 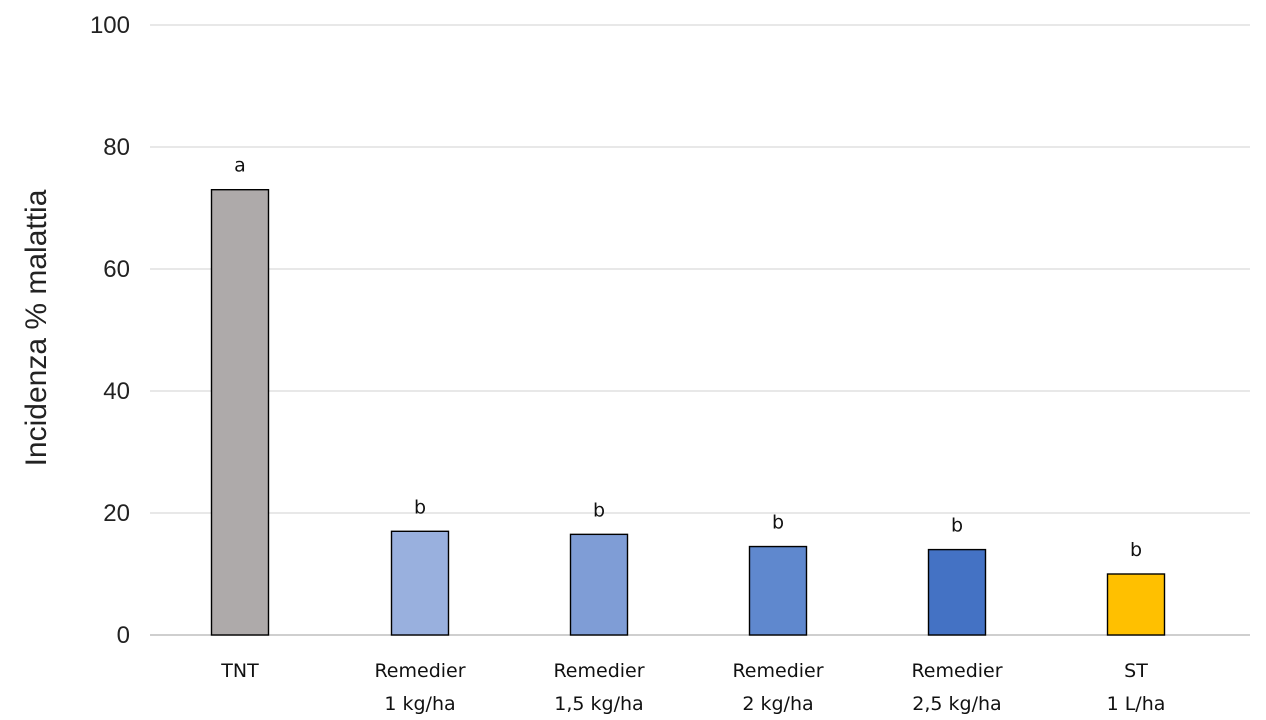 I want to click on y-tick-label: 40, so click(x=116, y=391).